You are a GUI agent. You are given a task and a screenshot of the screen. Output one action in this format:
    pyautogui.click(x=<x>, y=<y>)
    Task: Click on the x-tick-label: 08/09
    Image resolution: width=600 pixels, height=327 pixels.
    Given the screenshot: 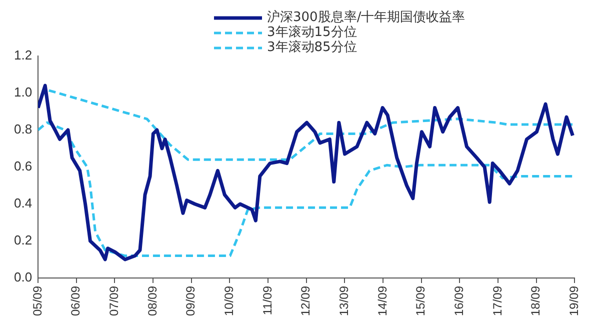 What is the action you would take?
    pyautogui.click(x=152, y=301)
    